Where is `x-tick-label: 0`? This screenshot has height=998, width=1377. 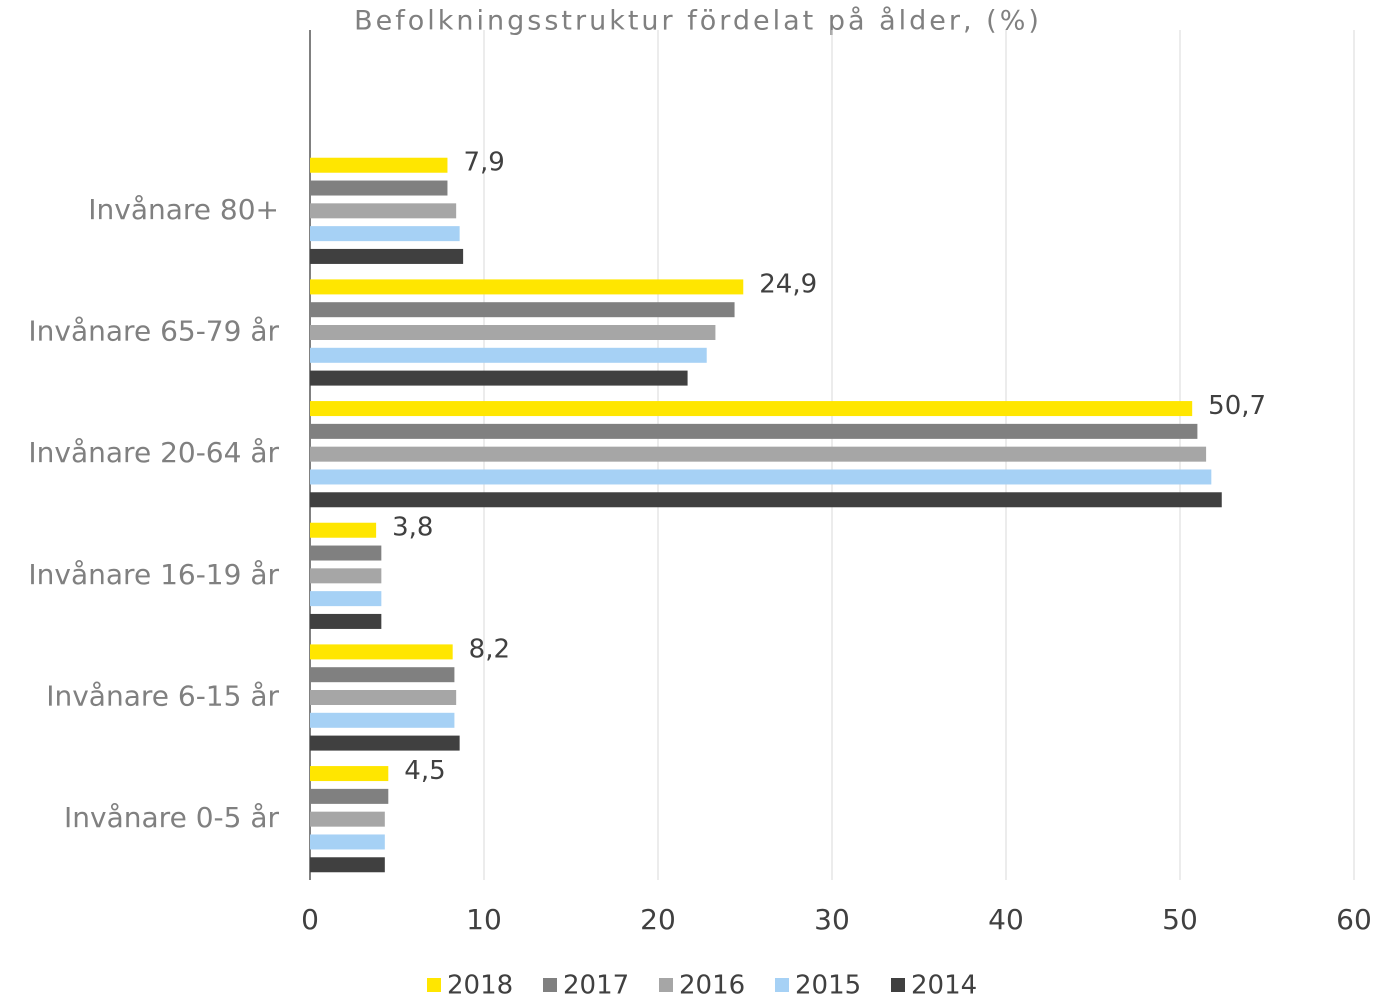 x-tick-label: 0 is located at coordinates (310, 919).